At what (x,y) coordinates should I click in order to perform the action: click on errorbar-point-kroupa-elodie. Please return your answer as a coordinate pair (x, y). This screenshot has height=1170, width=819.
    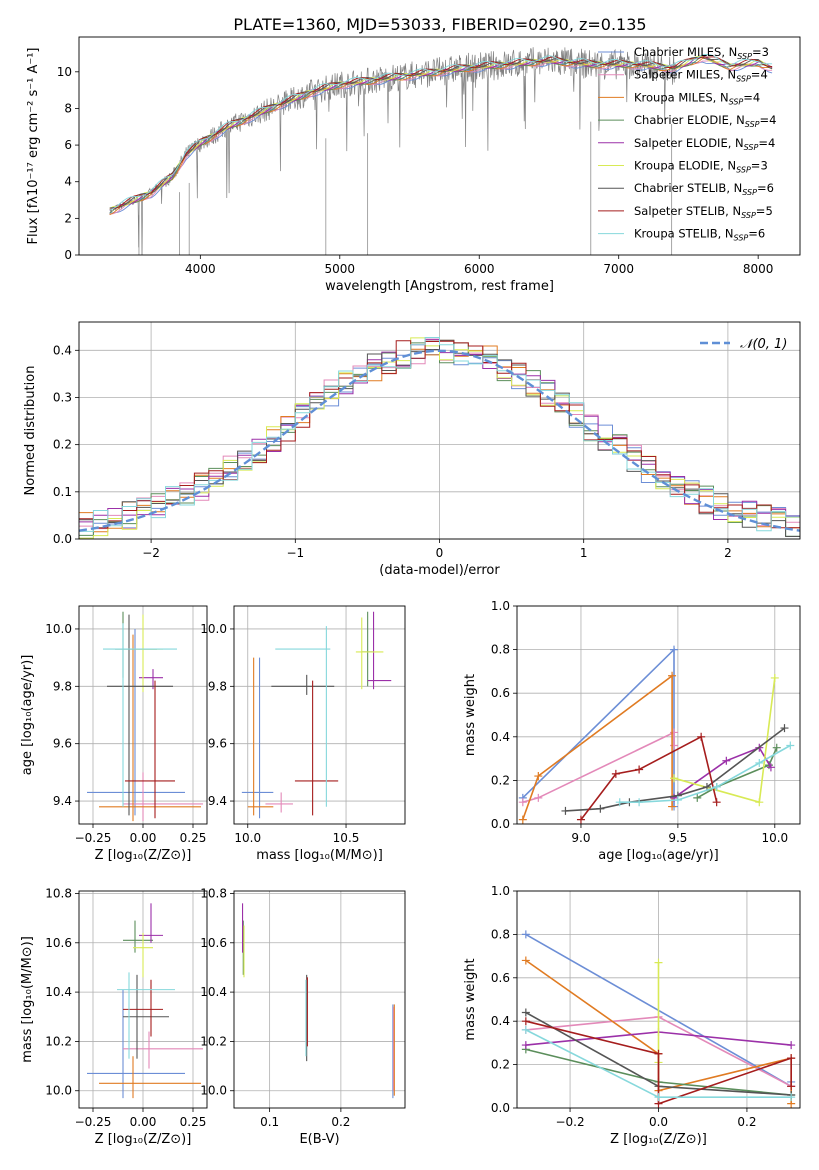
    Looking at the image, I should click on (148, 653).